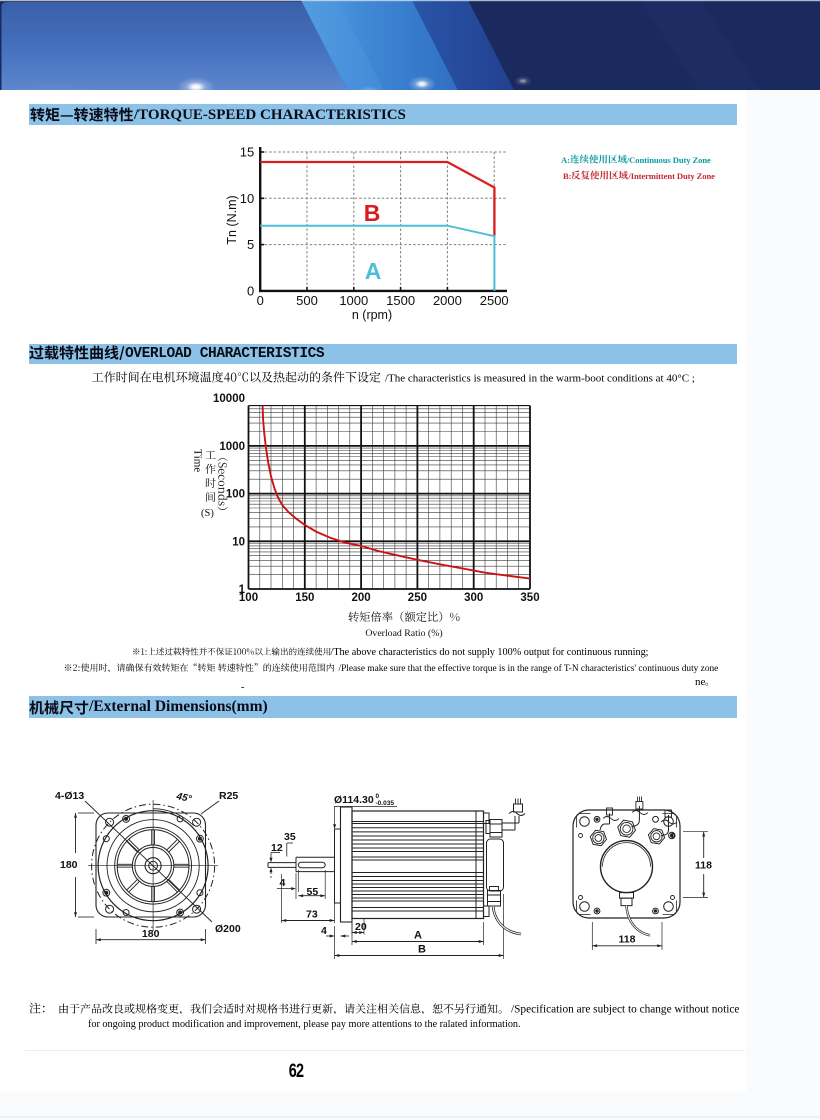 This screenshot has width=820, height=1120. What do you see at coordinates (361, 598) in the screenshot?
I see `svg-text: 200` at bounding box center [361, 598].